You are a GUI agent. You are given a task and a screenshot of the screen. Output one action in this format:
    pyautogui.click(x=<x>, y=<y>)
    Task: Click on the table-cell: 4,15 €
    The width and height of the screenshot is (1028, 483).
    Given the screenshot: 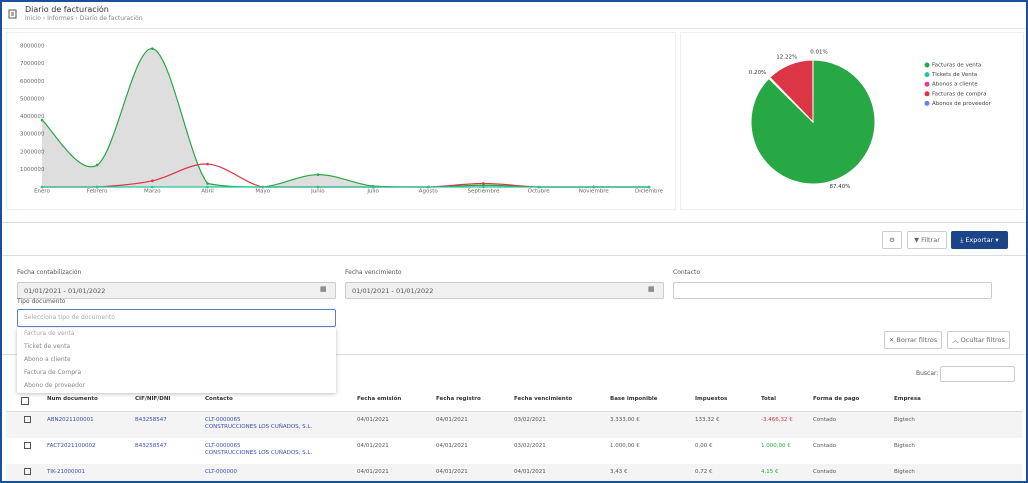 What is the action you would take?
    pyautogui.click(x=770, y=472)
    